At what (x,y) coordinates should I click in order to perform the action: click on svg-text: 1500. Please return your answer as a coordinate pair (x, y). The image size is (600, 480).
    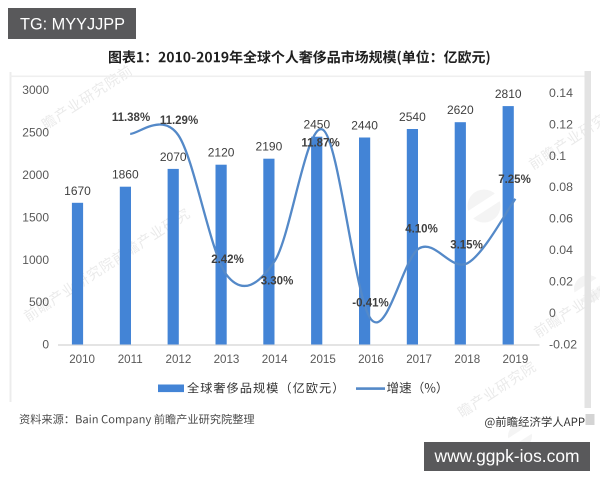
    Looking at the image, I should click on (35, 217).